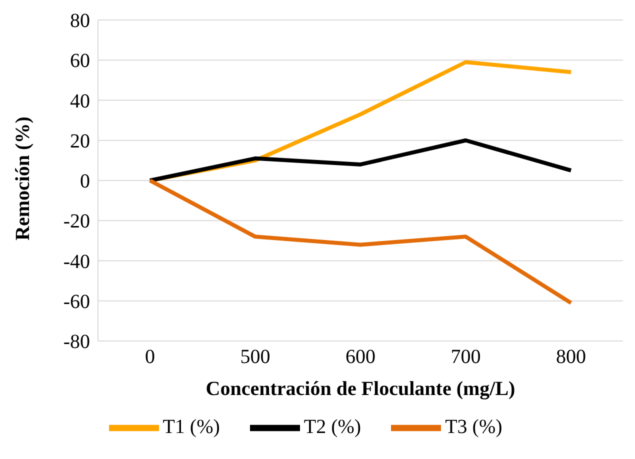  What do you see at coordinates (80, 141) in the screenshot?
I see `y-tick-label: 20` at bounding box center [80, 141].